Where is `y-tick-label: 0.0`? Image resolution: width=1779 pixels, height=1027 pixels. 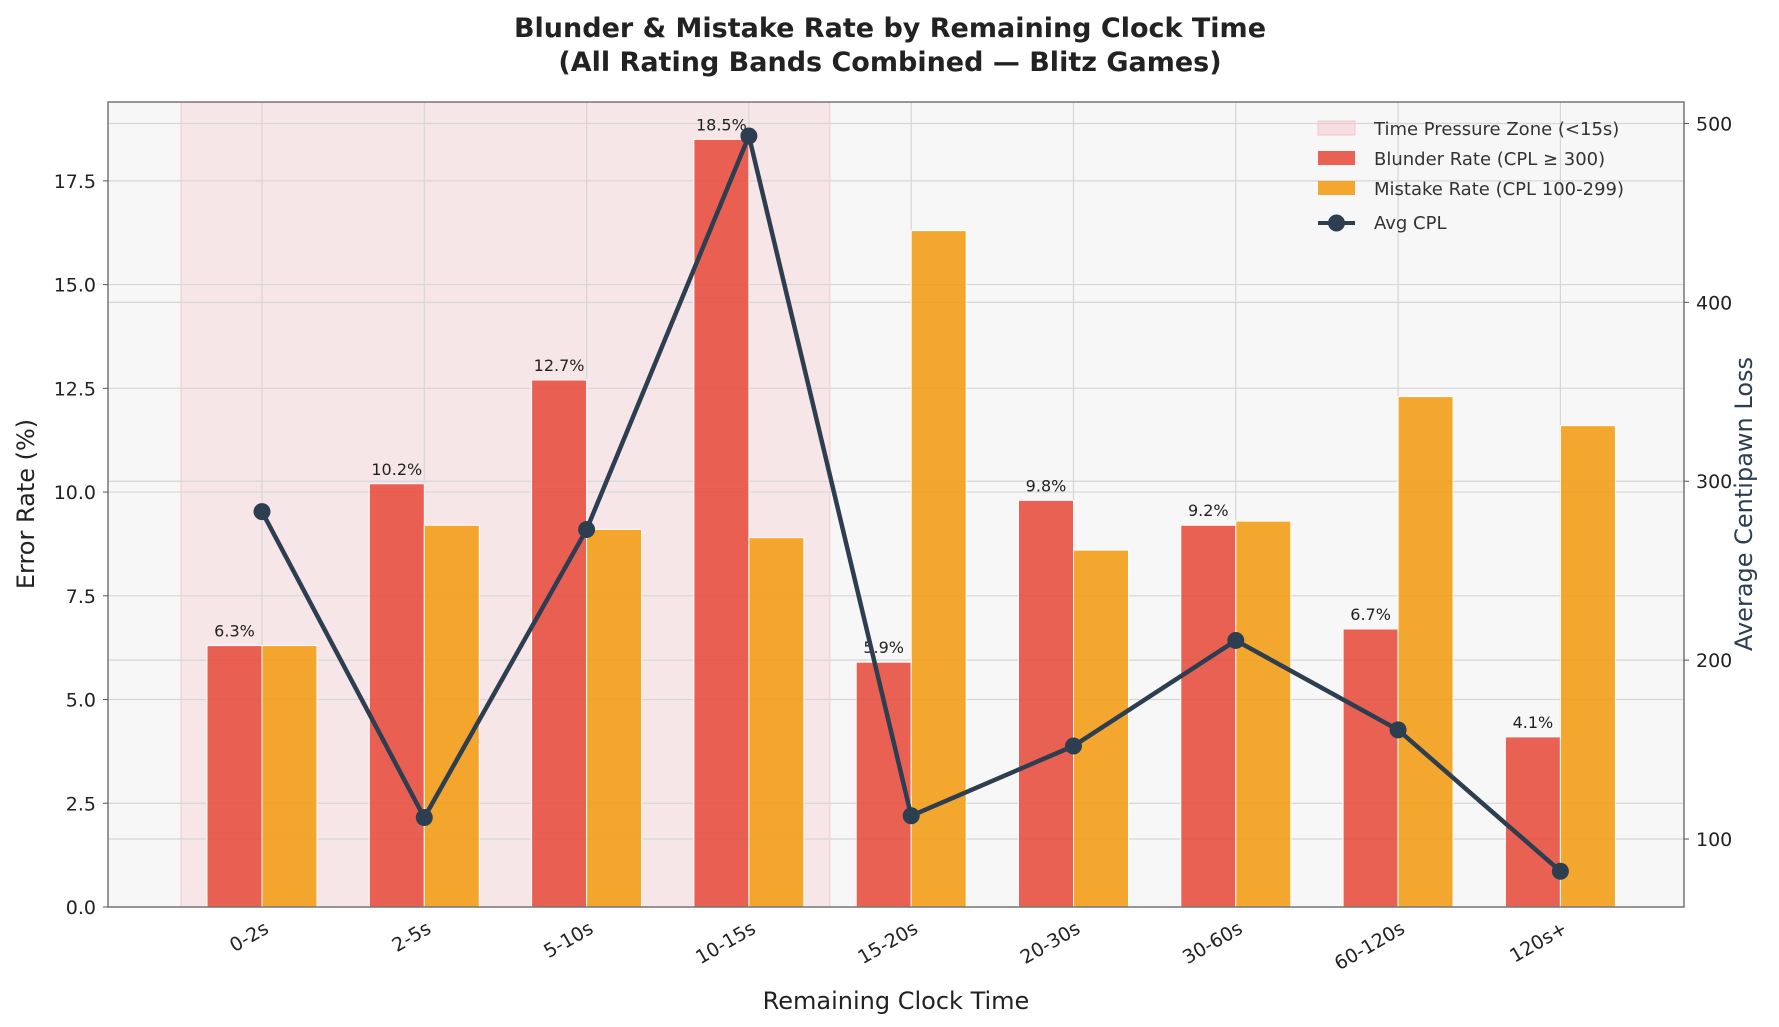 y-tick-label: 0.0 is located at coordinates (81, 908).